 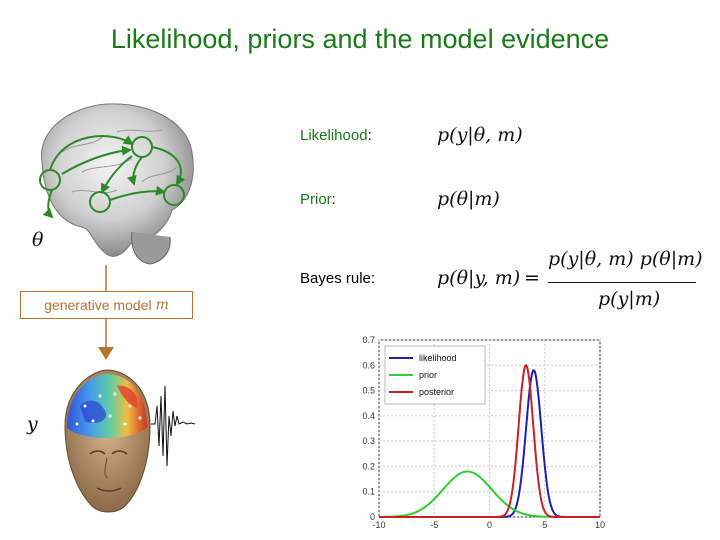 I want to click on legend-box, so click(x=435, y=375).